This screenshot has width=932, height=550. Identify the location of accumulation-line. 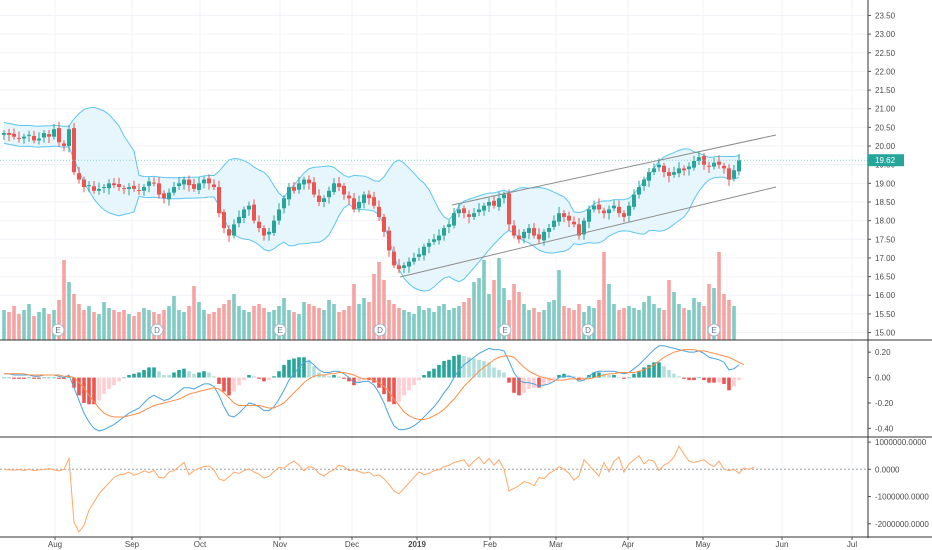
(379, 489).